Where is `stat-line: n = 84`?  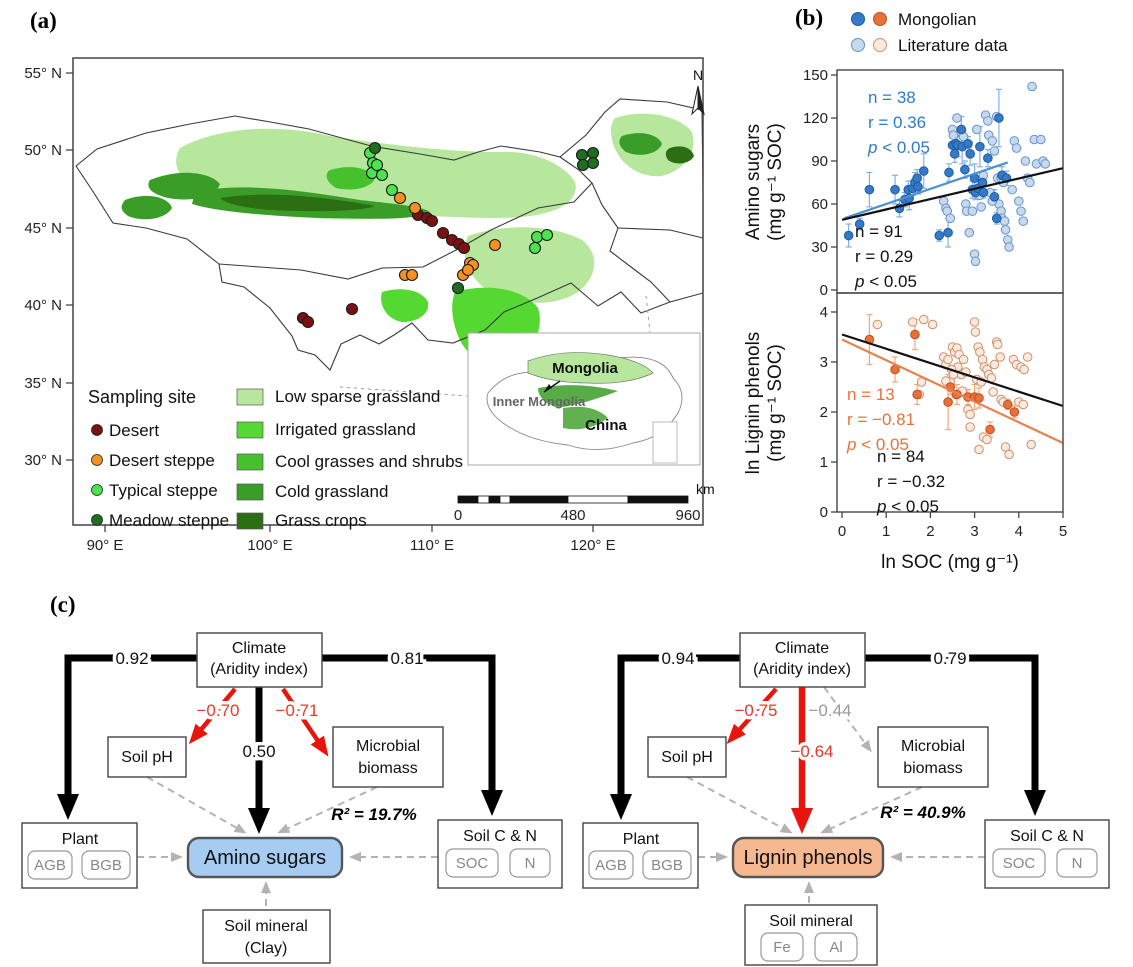 stat-line: n = 84 is located at coordinates (901, 456).